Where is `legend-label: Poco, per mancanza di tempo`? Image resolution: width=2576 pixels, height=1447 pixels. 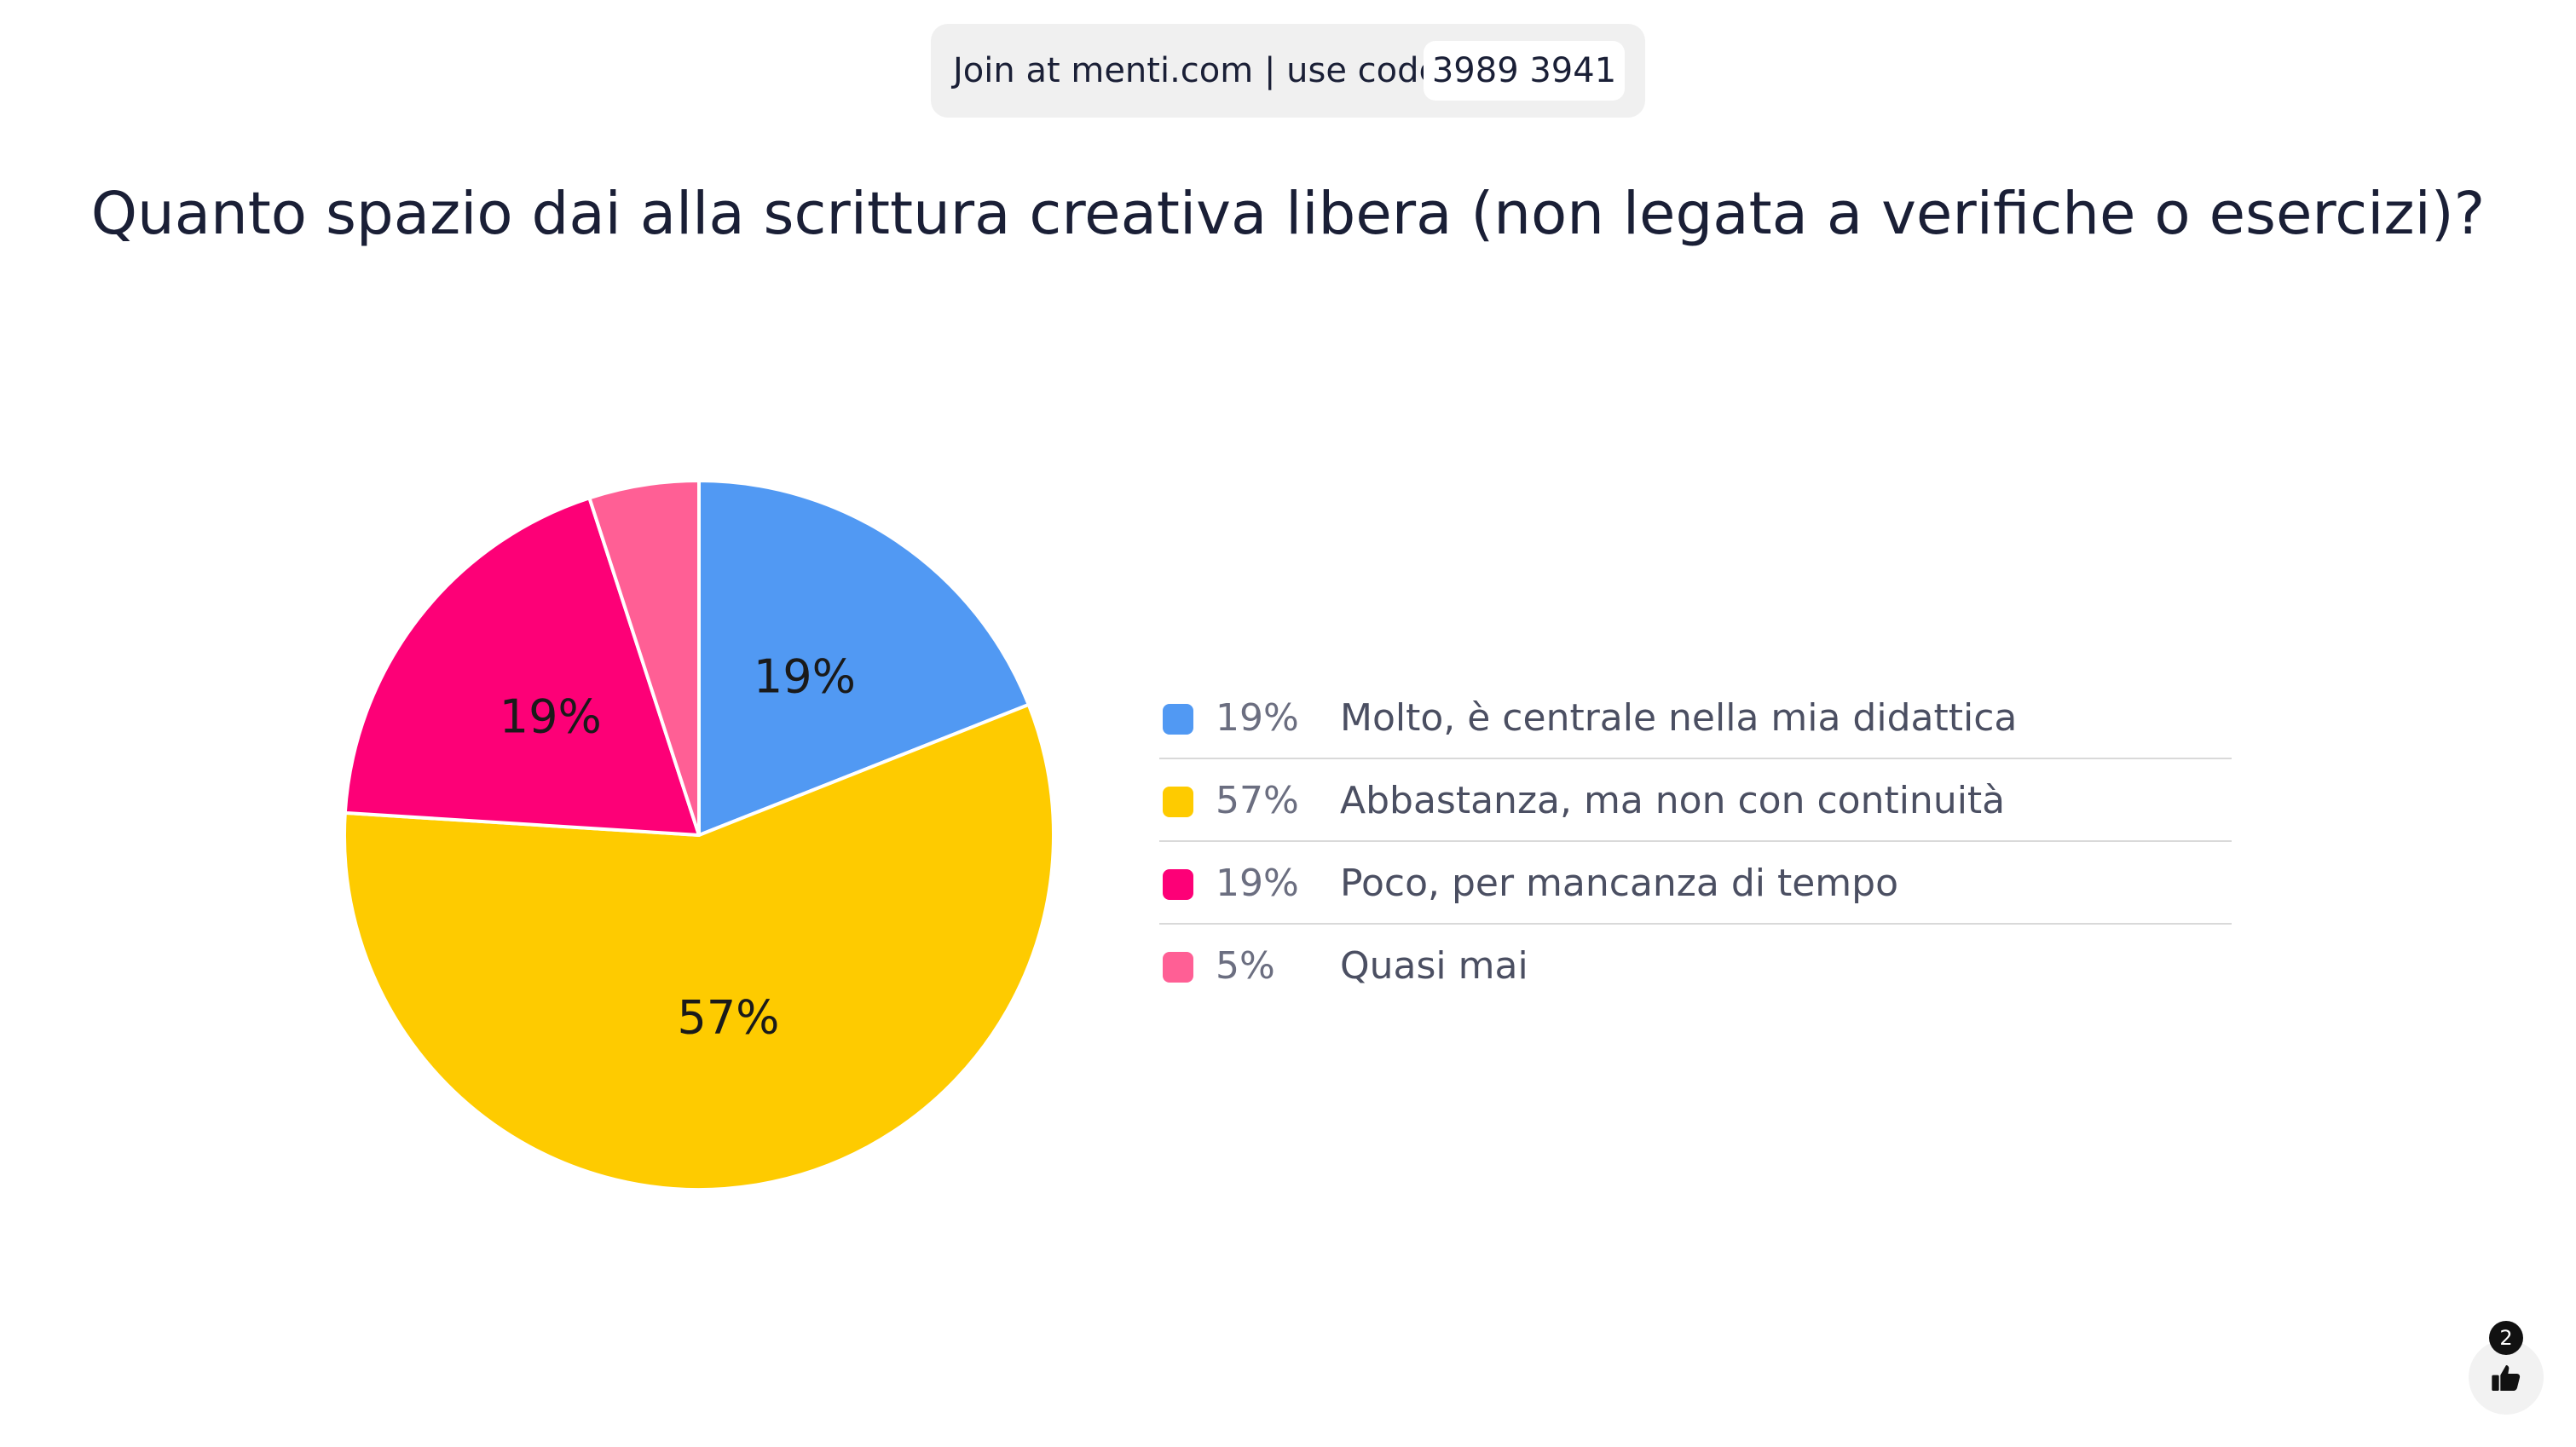
legend-label: Poco, per mancanza di tempo is located at coordinates (1619, 883).